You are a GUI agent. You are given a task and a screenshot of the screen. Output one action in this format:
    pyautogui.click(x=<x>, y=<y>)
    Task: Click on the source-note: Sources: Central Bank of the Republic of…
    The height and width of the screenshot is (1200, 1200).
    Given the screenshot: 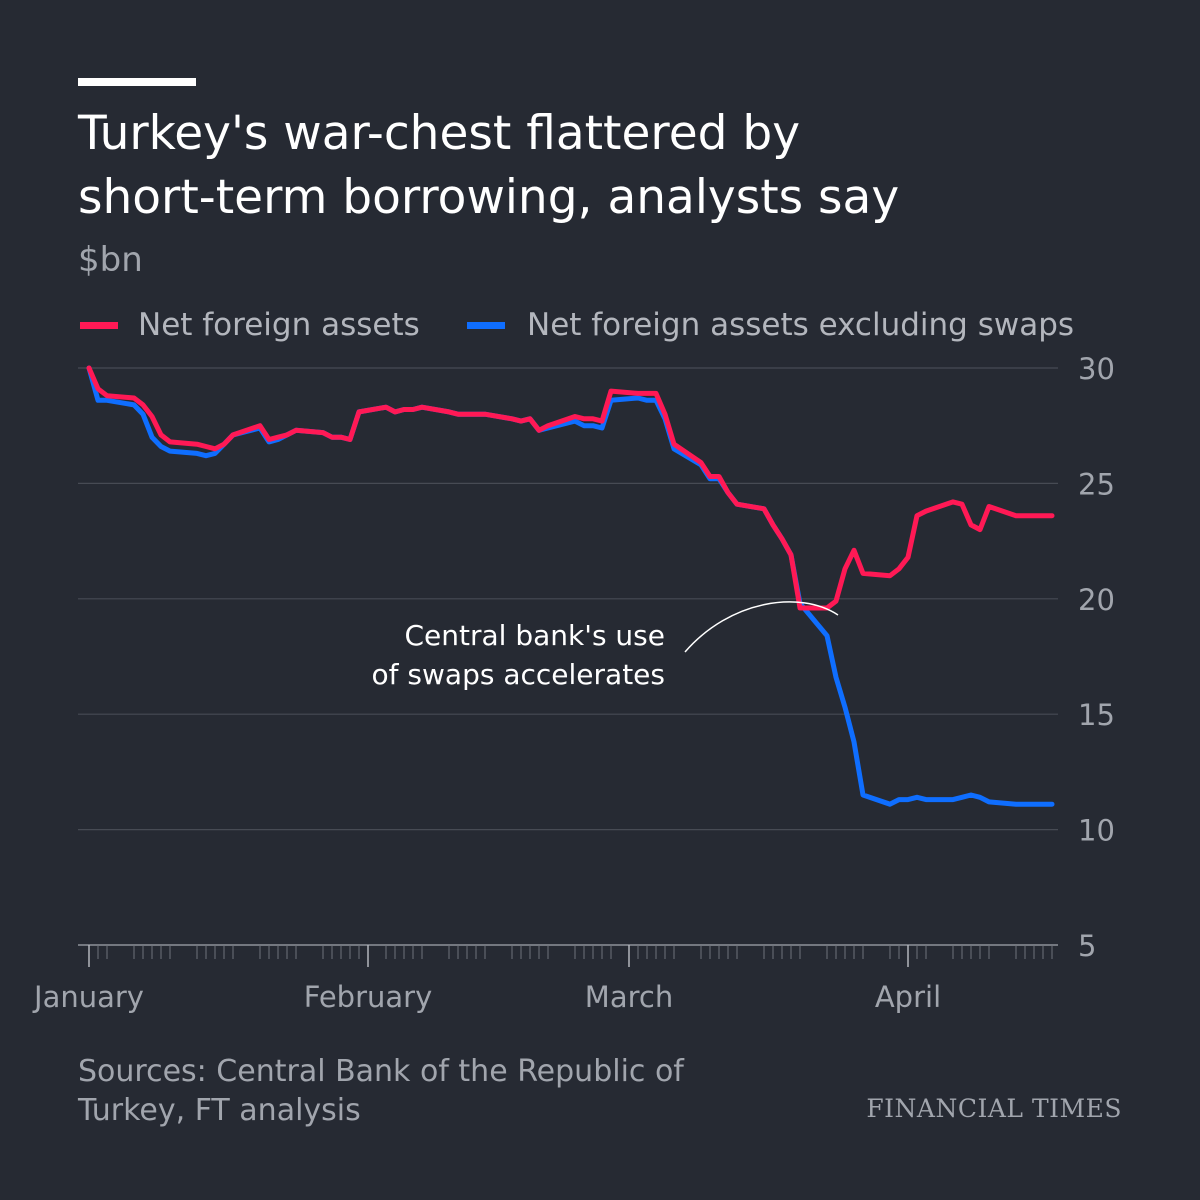 What is the action you would take?
    pyautogui.click(x=428, y=1091)
    